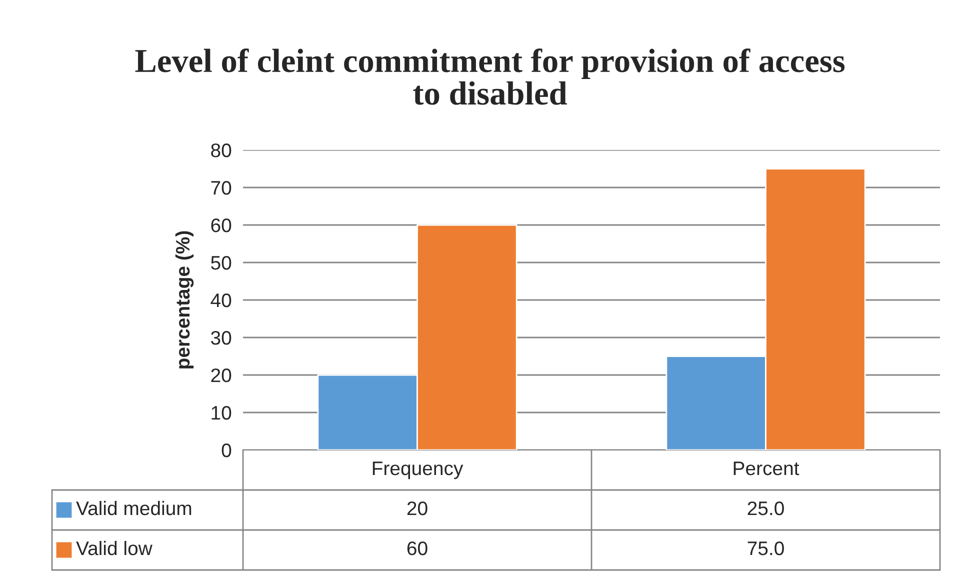 The image size is (958, 580). Describe the element at coordinates (227, 450) in the screenshot. I see `y-tick-label: 0` at that location.